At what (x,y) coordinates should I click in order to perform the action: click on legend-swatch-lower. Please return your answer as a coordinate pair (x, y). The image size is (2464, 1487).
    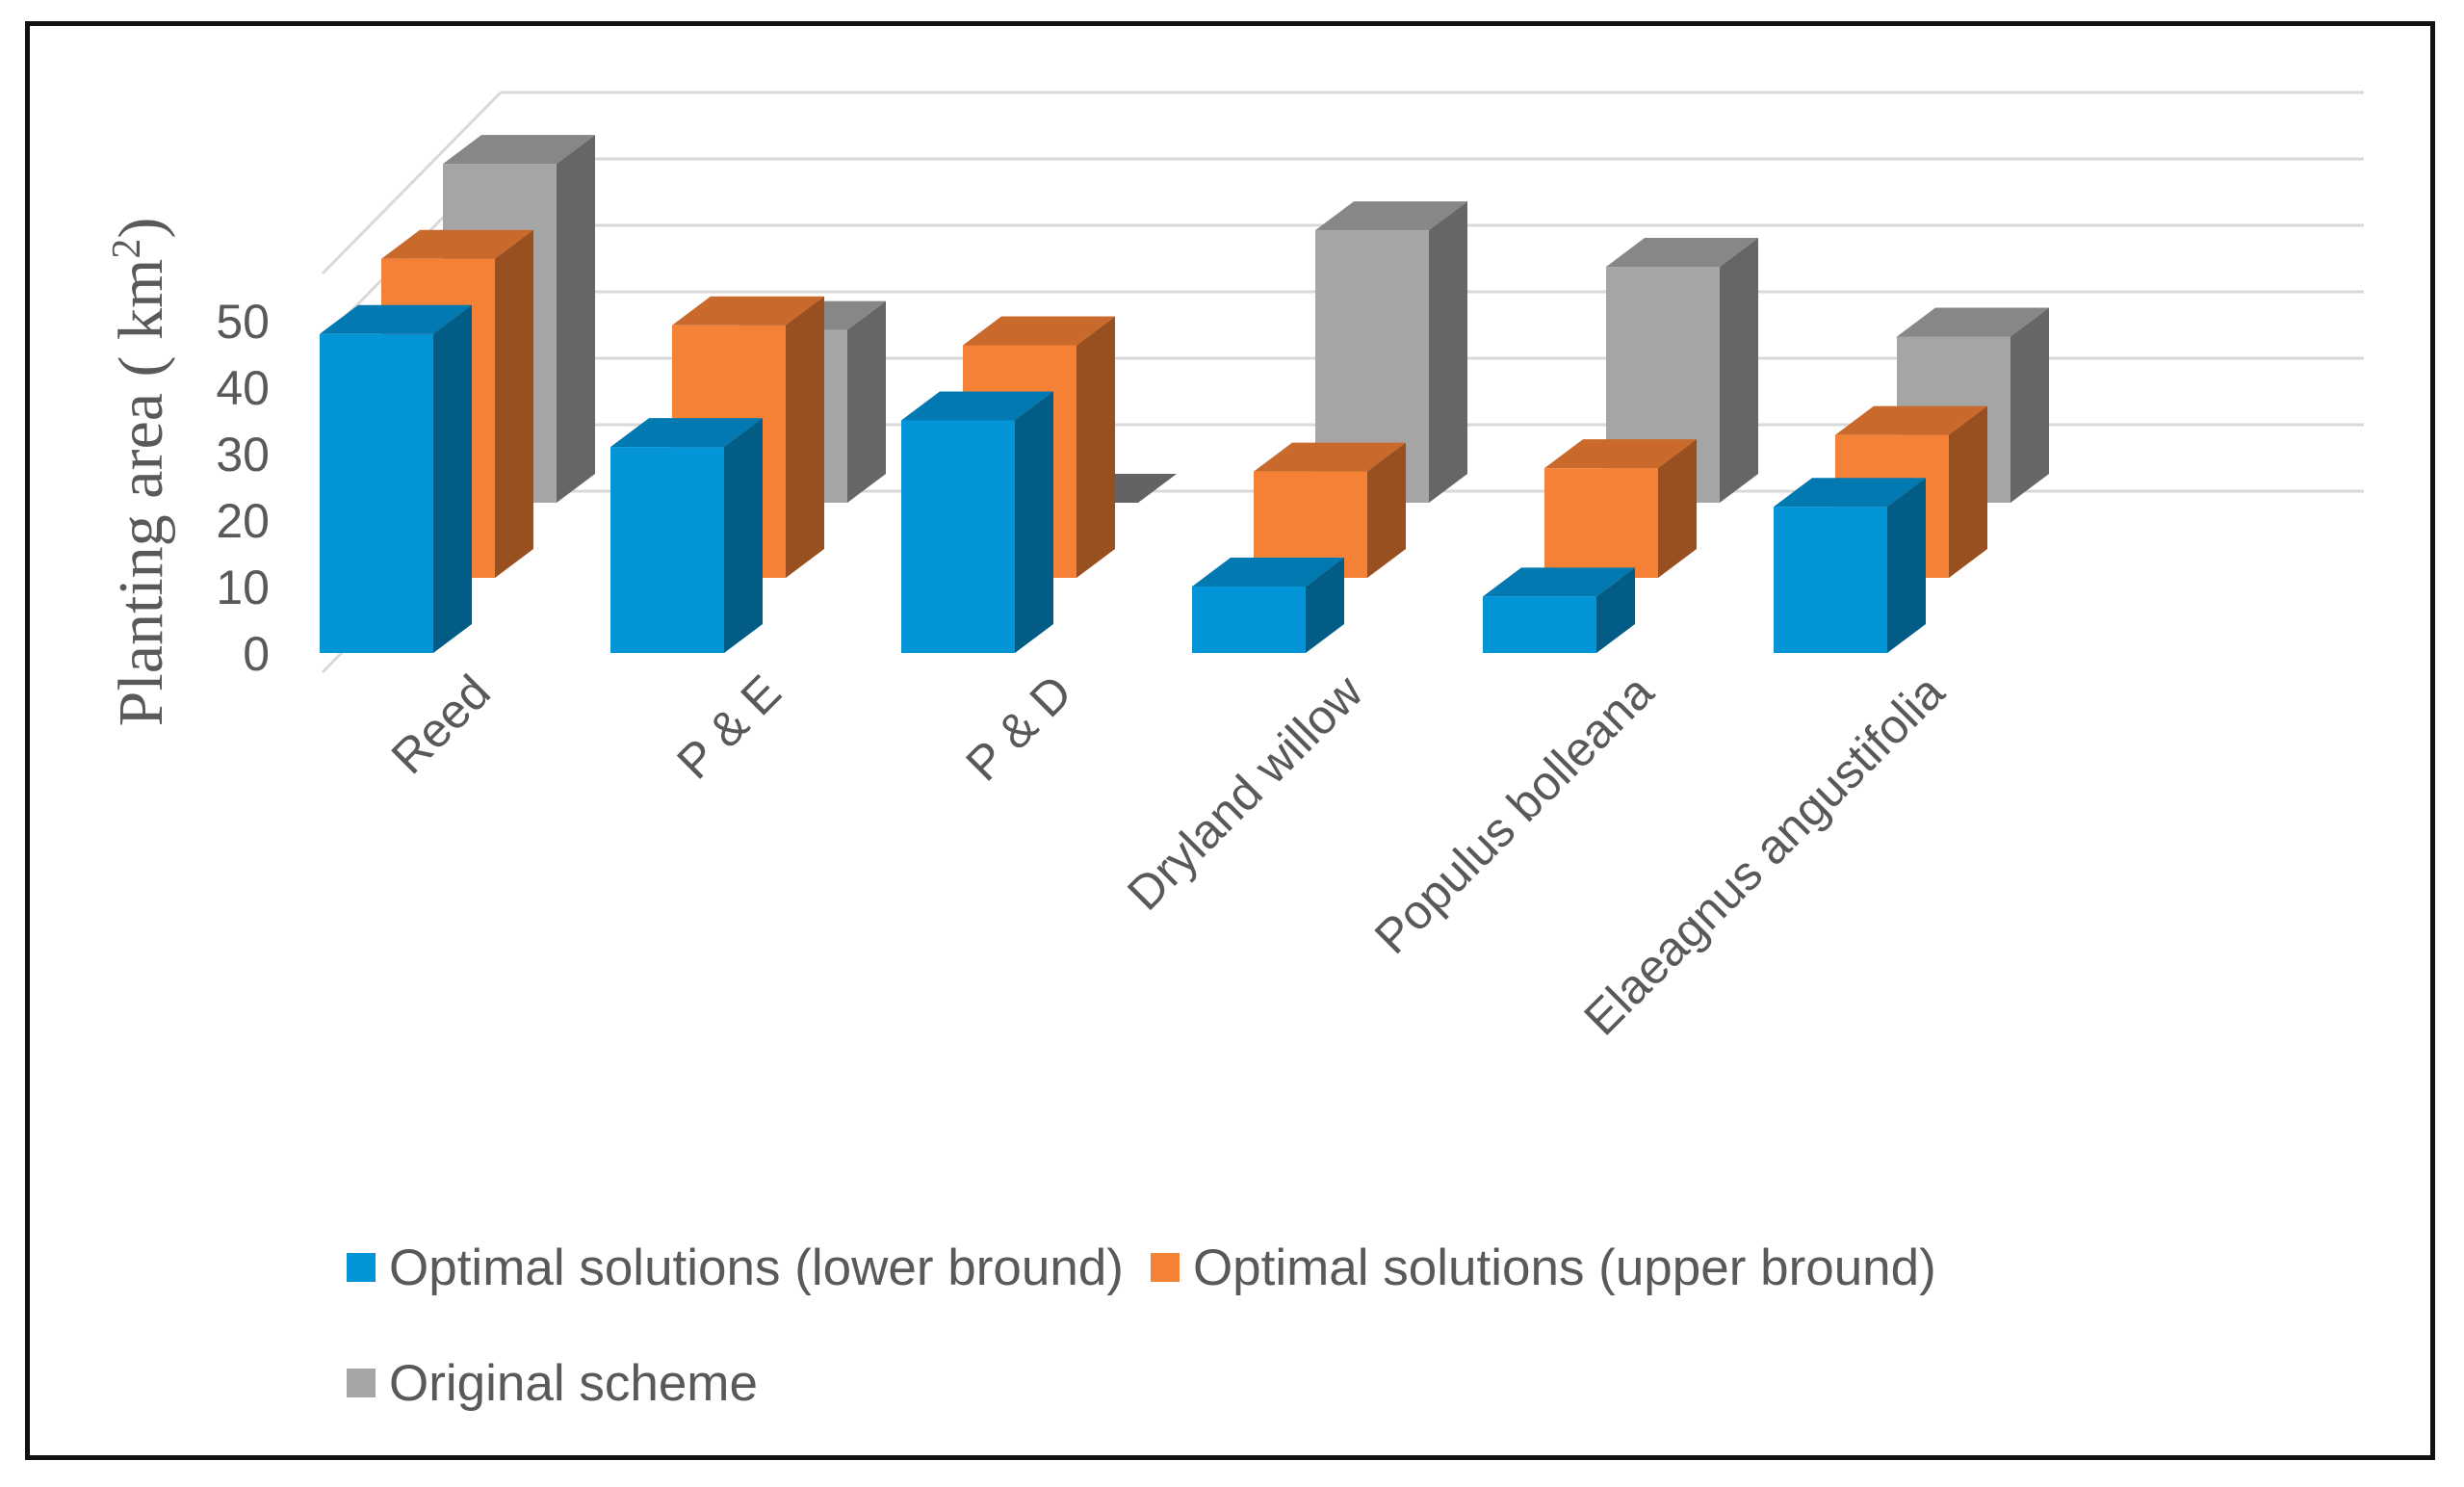
    Looking at the image, I should click on (361, 1268).